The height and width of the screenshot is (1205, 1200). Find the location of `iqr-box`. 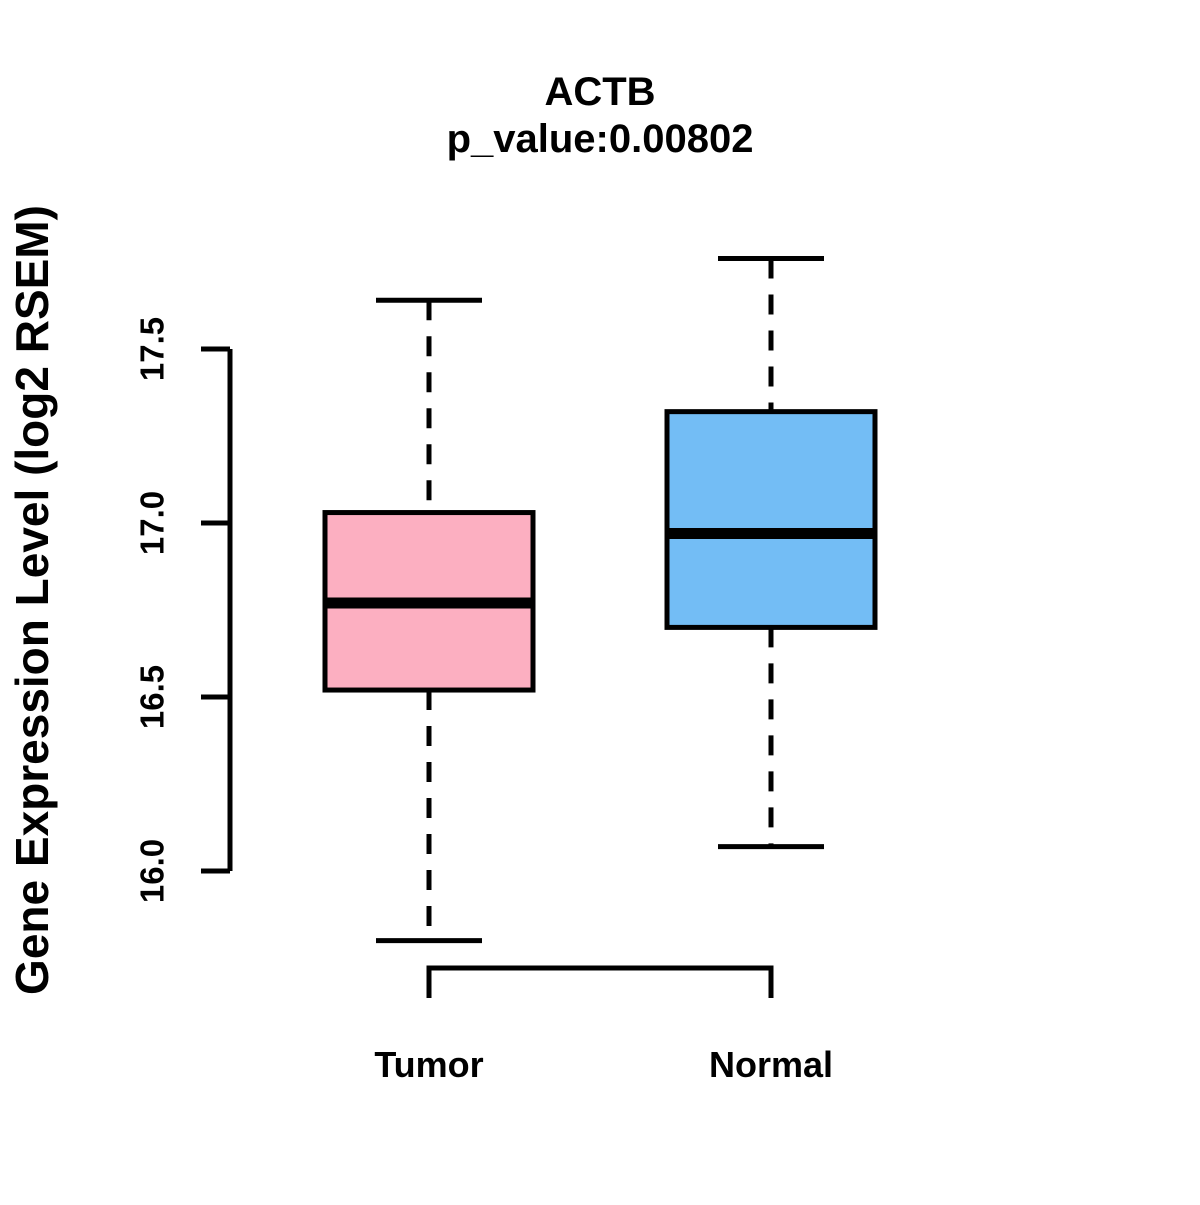

iqr-box is located at coordinates (771, 519).